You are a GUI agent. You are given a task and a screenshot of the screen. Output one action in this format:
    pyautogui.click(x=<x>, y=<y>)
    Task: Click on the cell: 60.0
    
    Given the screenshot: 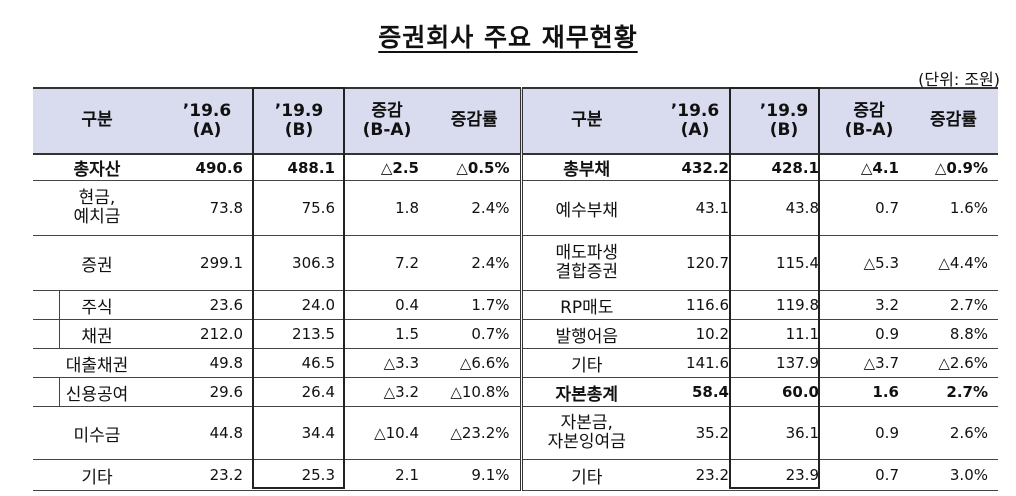 What is the action you would take?
    pyautogui.click(x=784, y=392)
    